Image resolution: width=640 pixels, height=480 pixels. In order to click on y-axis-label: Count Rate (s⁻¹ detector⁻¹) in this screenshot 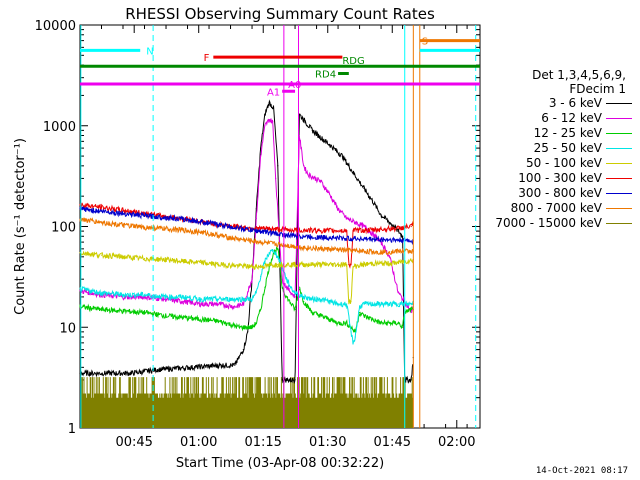, I will do `click(20, 226)`.